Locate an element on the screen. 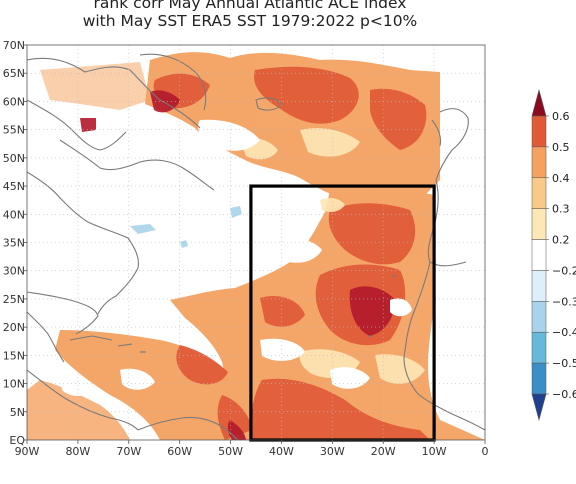  lat-tick-label: 30N is located at coordinates (14, 271).